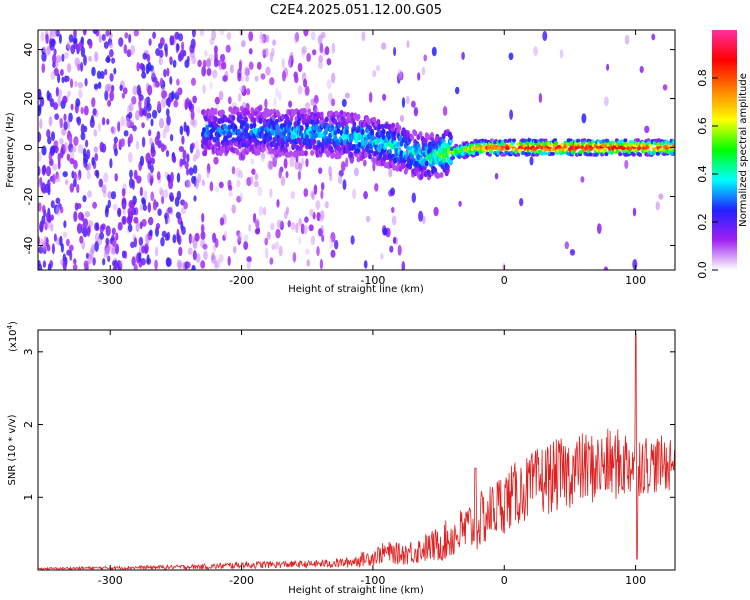 The width and height of the screenshot is (750, 600). Describe the element at coordinates (13, 340) in the screenshot. I see `snr-scale-prefix: (x10` at that location.